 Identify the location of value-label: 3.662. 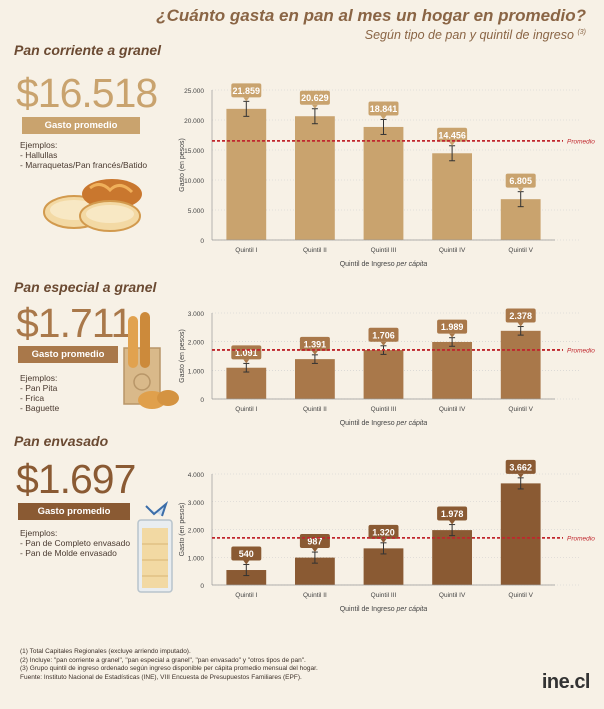
(520, 467).